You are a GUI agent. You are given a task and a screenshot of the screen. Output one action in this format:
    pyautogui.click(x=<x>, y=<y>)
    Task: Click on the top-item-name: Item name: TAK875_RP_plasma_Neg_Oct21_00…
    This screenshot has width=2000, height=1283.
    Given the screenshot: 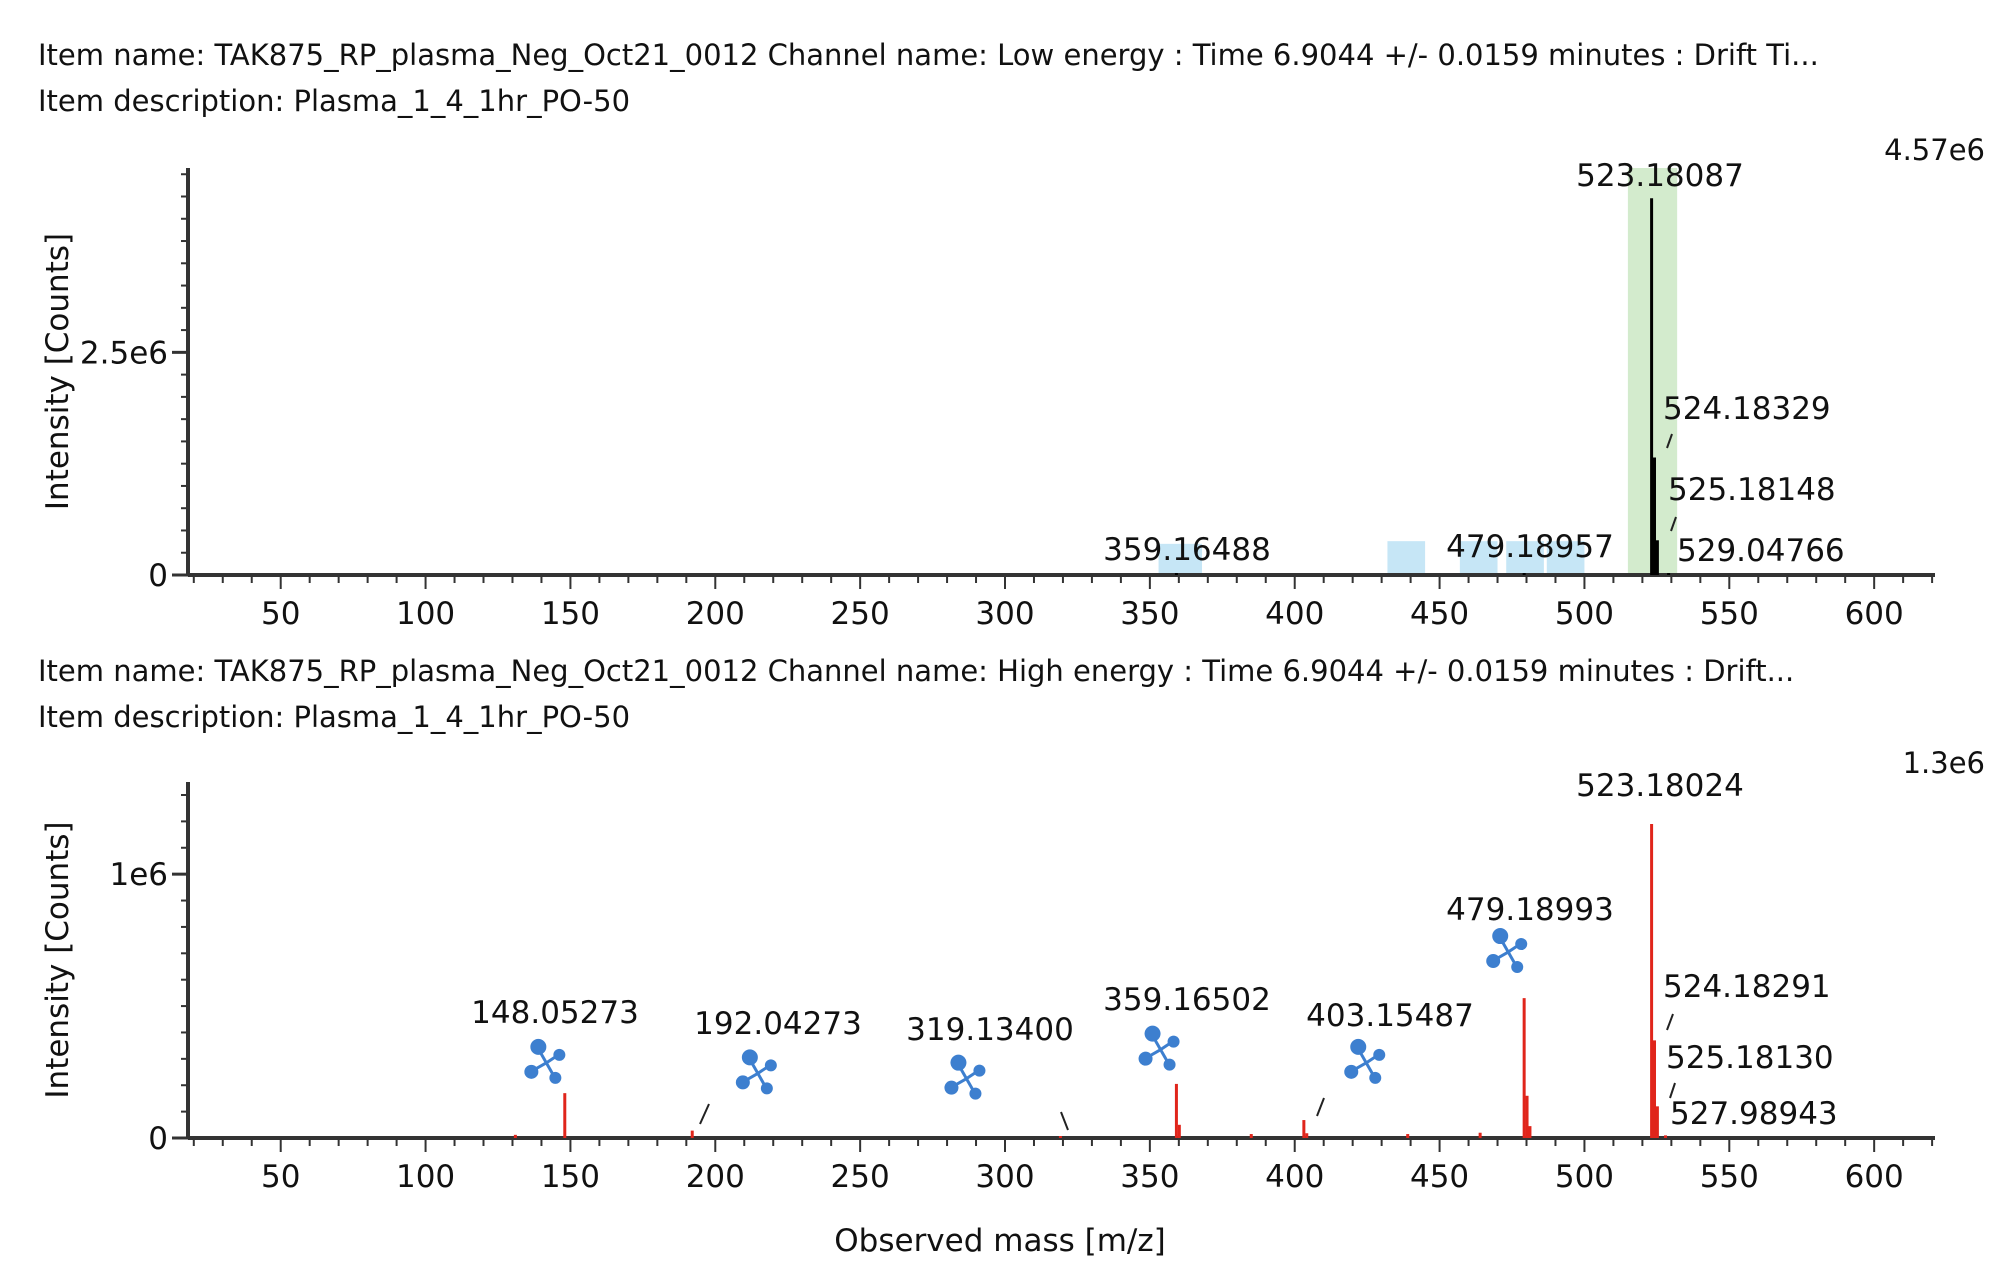 What is the action you would take?
    pyautogui.click(x=928, y=55)
    